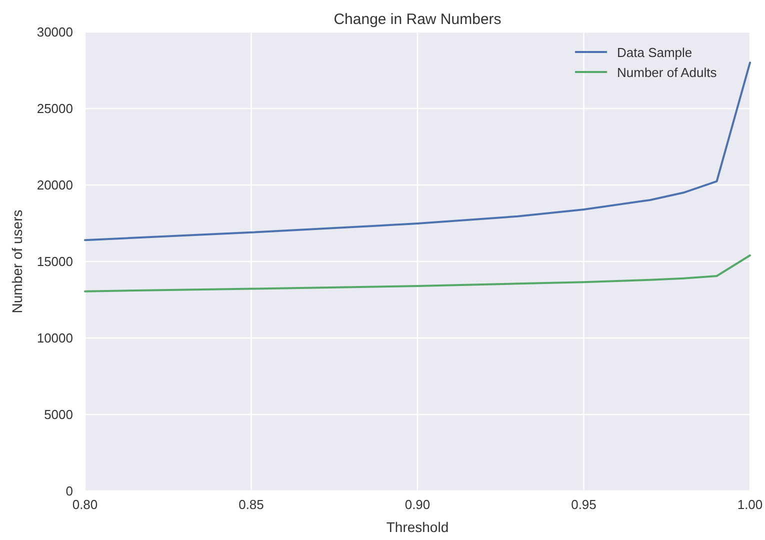 The height and width of the screenshot is (540, 765). I want to click on y-tick-label: 15000, so click(54, 261).